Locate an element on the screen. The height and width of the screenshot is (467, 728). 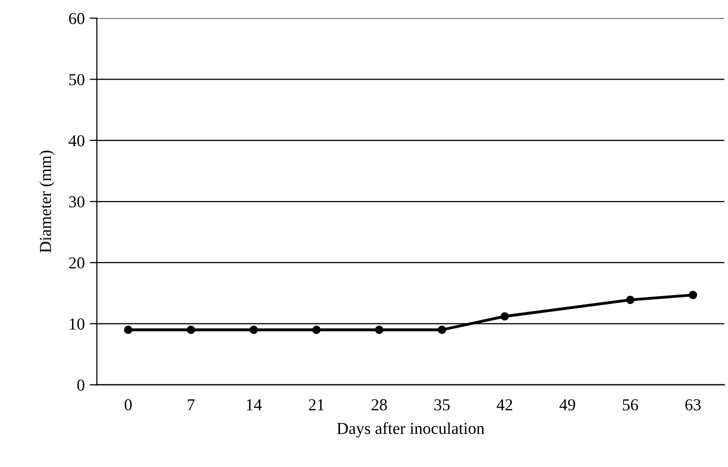
y-axis-title: Diameter (mm) is located at coordinates (46, 201).